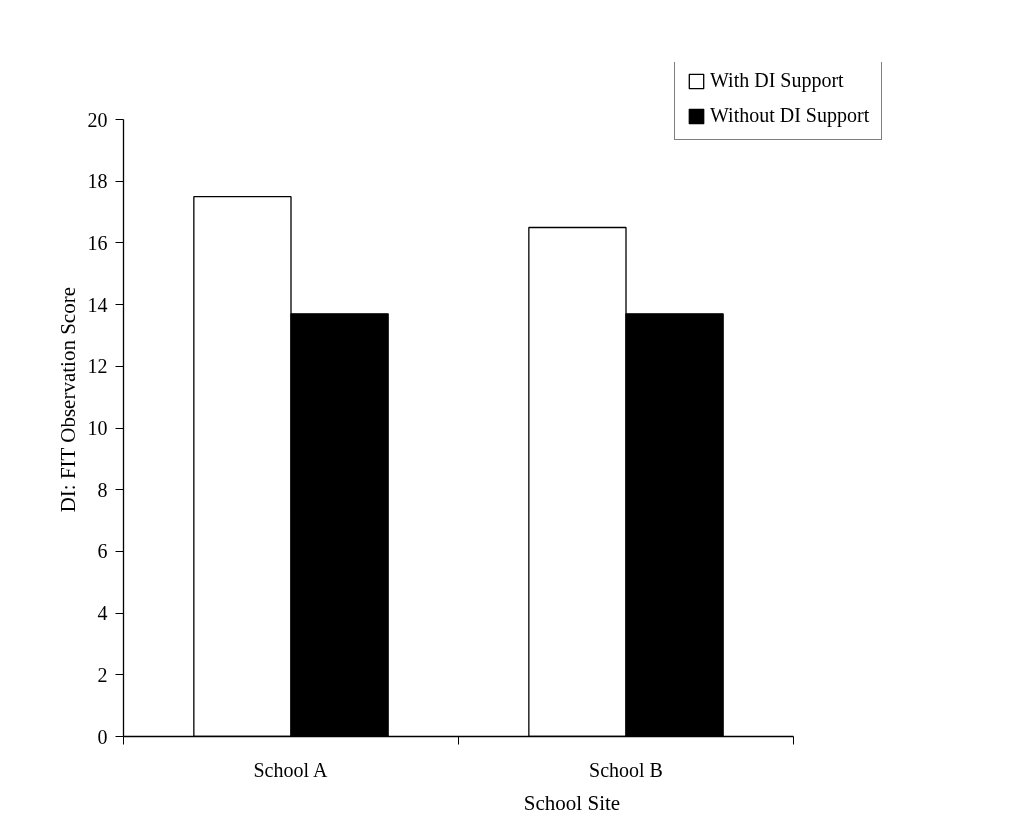 Image resolution: width=1029 pixels, height=835 pixels. Describe the element at coordinates (102, 736) in the screenshot. I see `y-tick-label: 0` at that location.